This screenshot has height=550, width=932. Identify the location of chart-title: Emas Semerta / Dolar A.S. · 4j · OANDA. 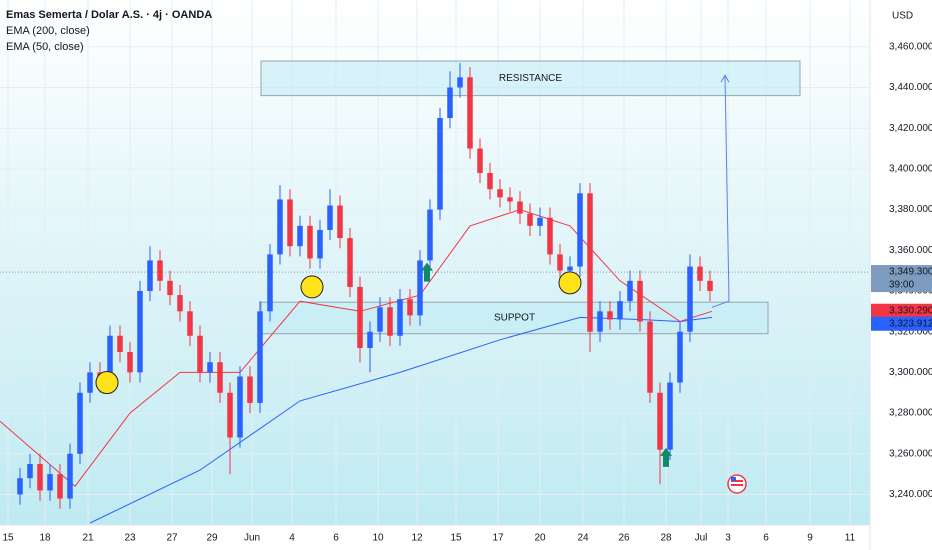
(109, 15).